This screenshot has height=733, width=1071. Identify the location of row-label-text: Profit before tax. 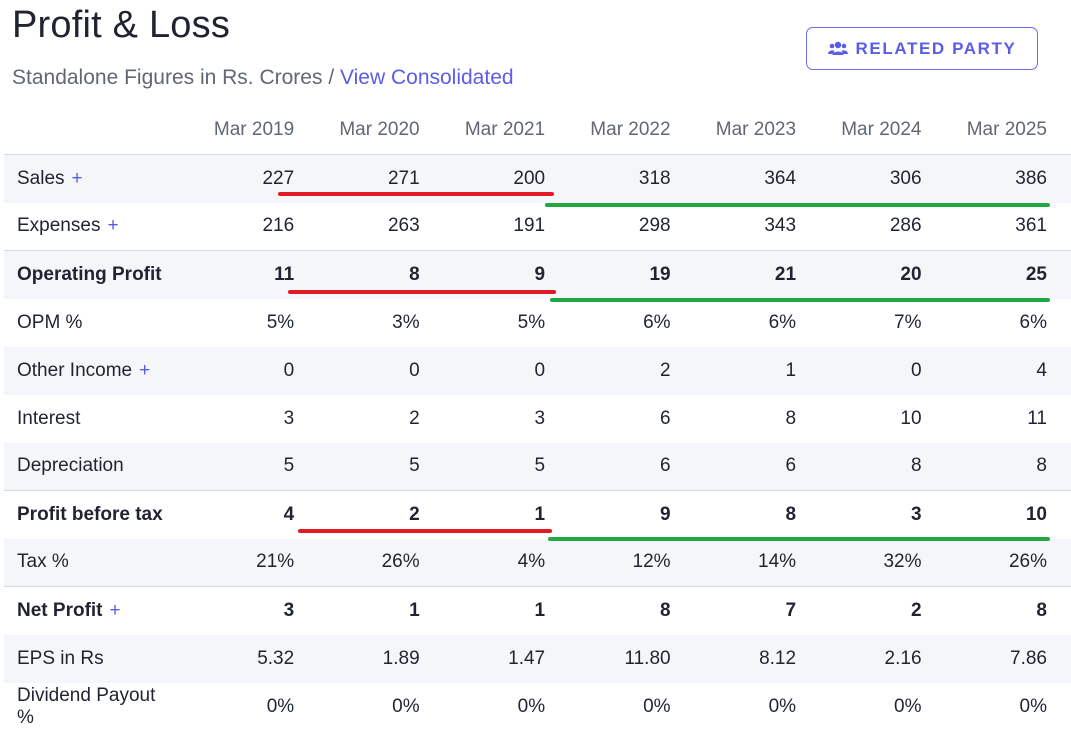
(90, 514).